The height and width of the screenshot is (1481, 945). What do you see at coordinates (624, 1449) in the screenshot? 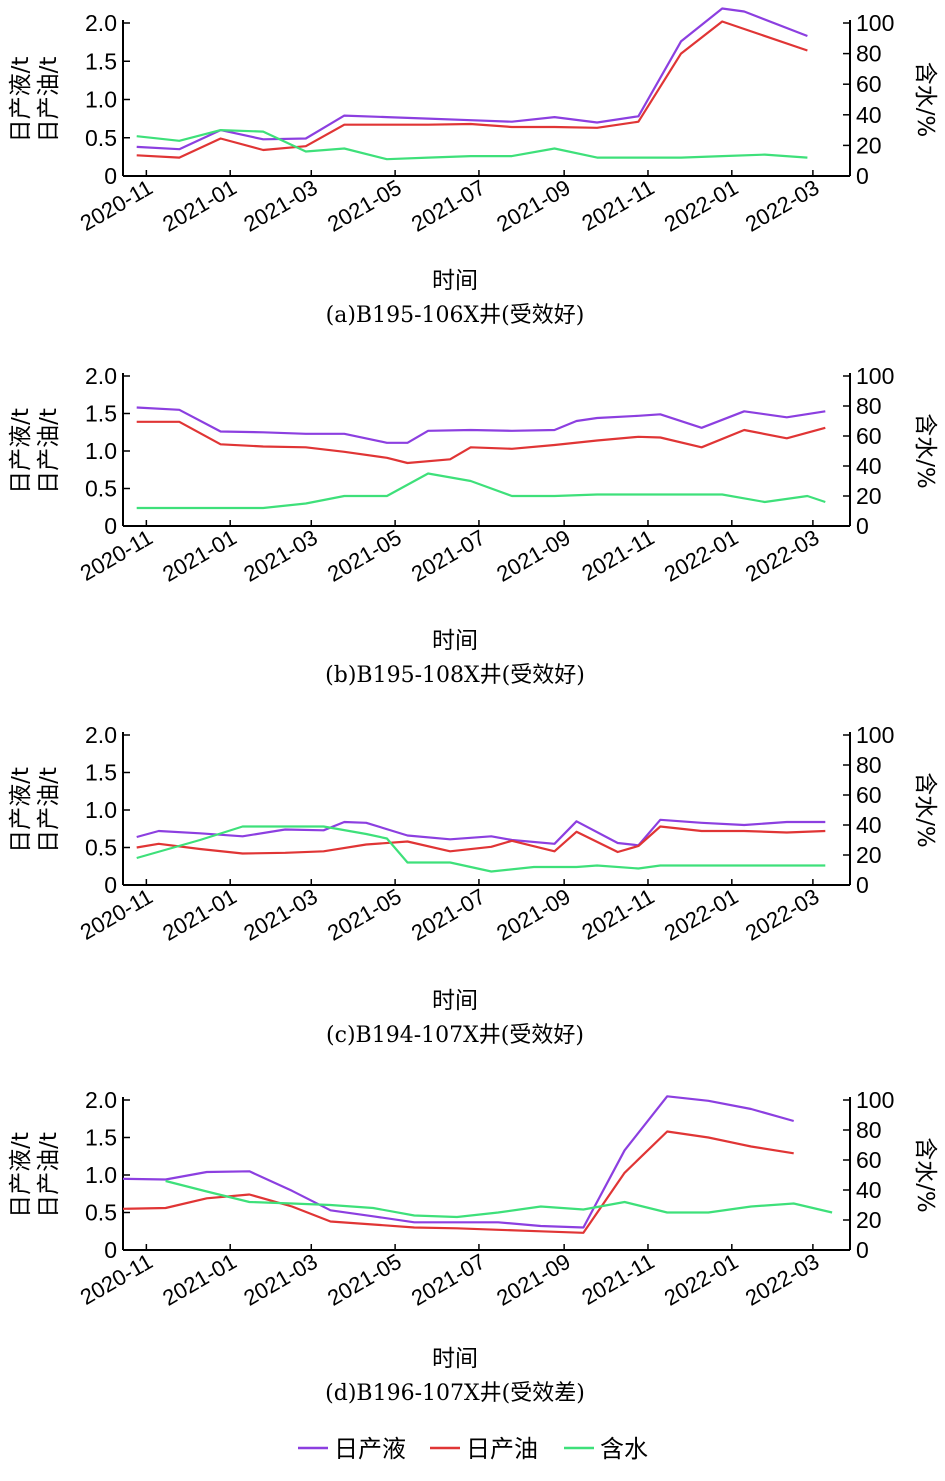
I see `legend-label: 含水` at bounding box center [624, 1449].